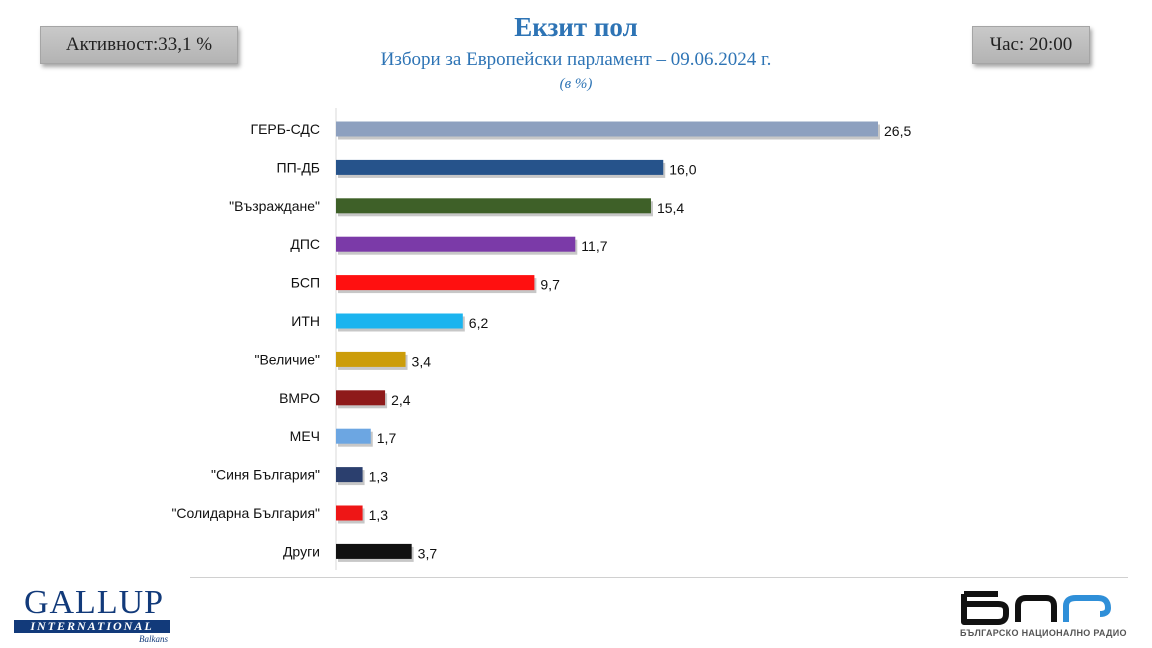 The height and width of the screenshot is (648, 1152). What do you see at coordinates (305, 244) in the screenshot?
I see `category-label: ДПС` at bounding box center [305, 244].